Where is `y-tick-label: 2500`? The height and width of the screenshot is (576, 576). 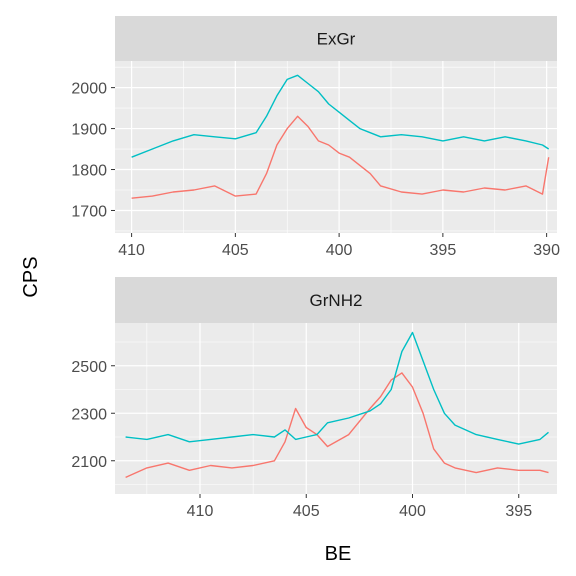
y-tick-label: 2500 is located at coordinates (89, 367).